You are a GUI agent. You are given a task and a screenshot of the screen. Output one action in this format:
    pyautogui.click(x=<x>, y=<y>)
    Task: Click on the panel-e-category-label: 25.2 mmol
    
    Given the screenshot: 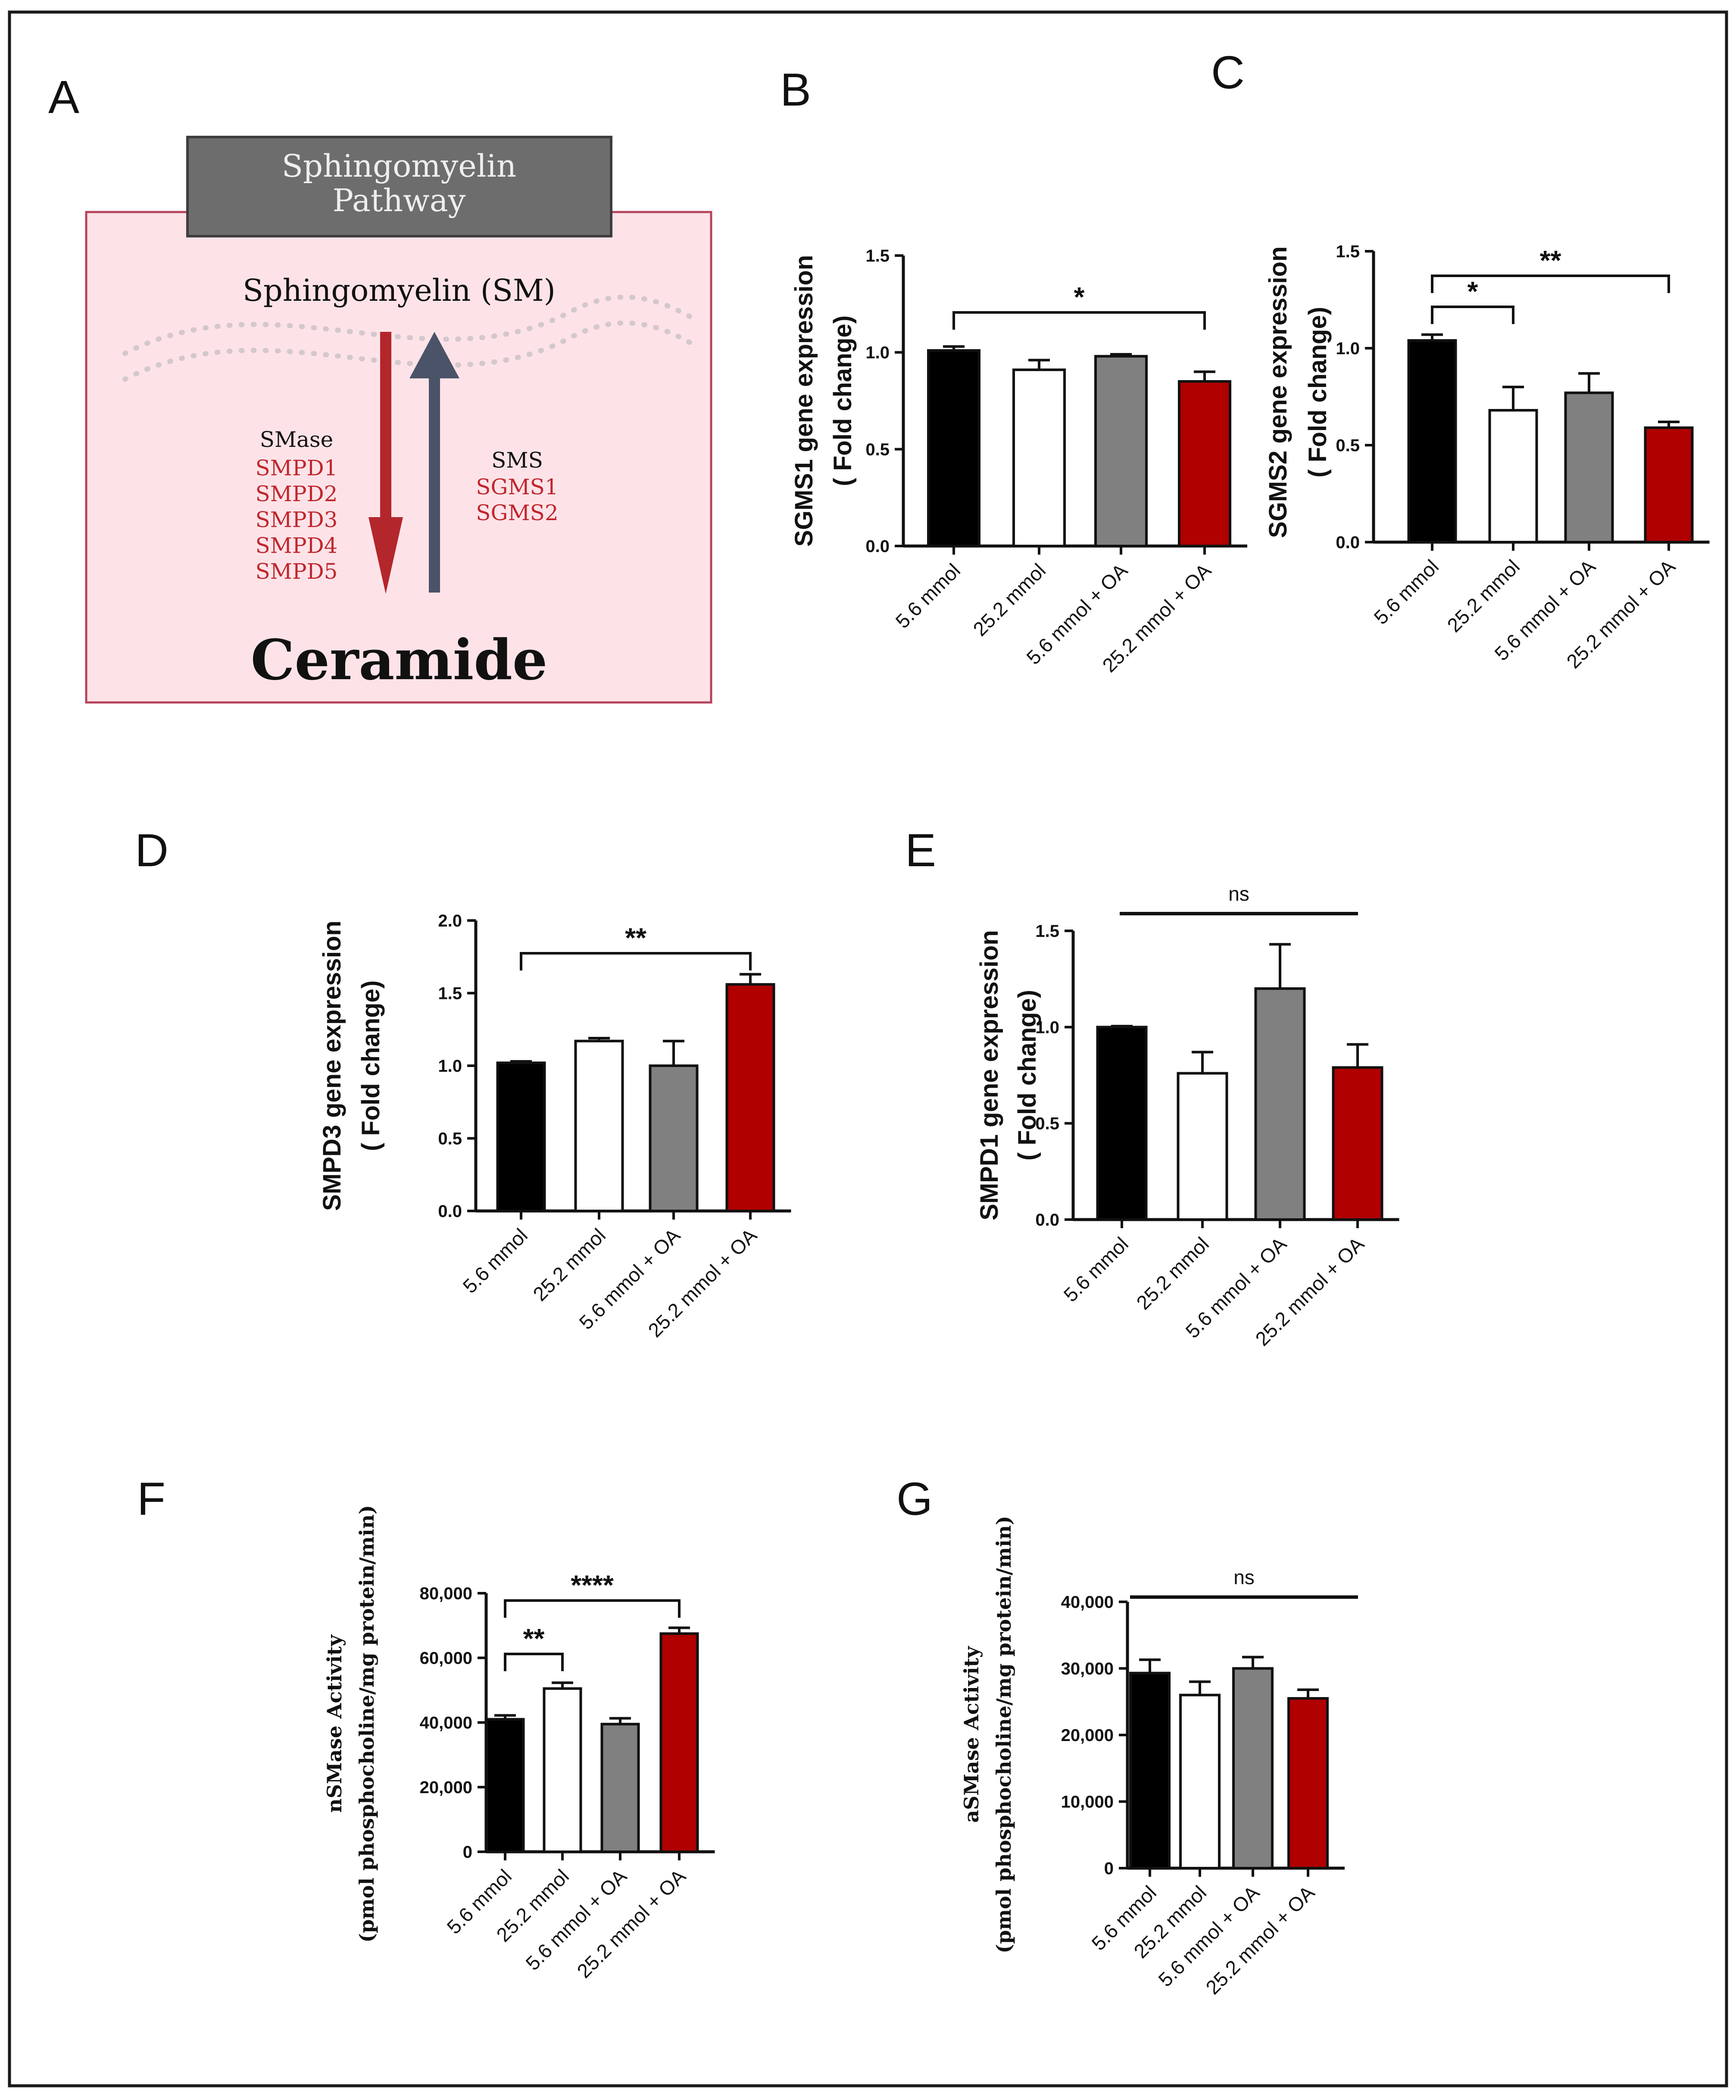 What is the action you would take?
    pyautogui.click(x=1172, y=1273)
    